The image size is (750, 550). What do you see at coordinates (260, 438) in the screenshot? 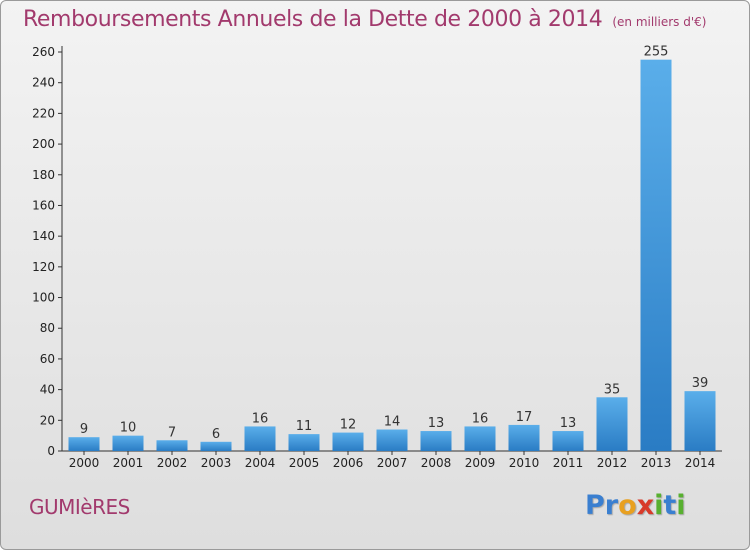
I see `bar-2004` at bounding box center [260, 438].